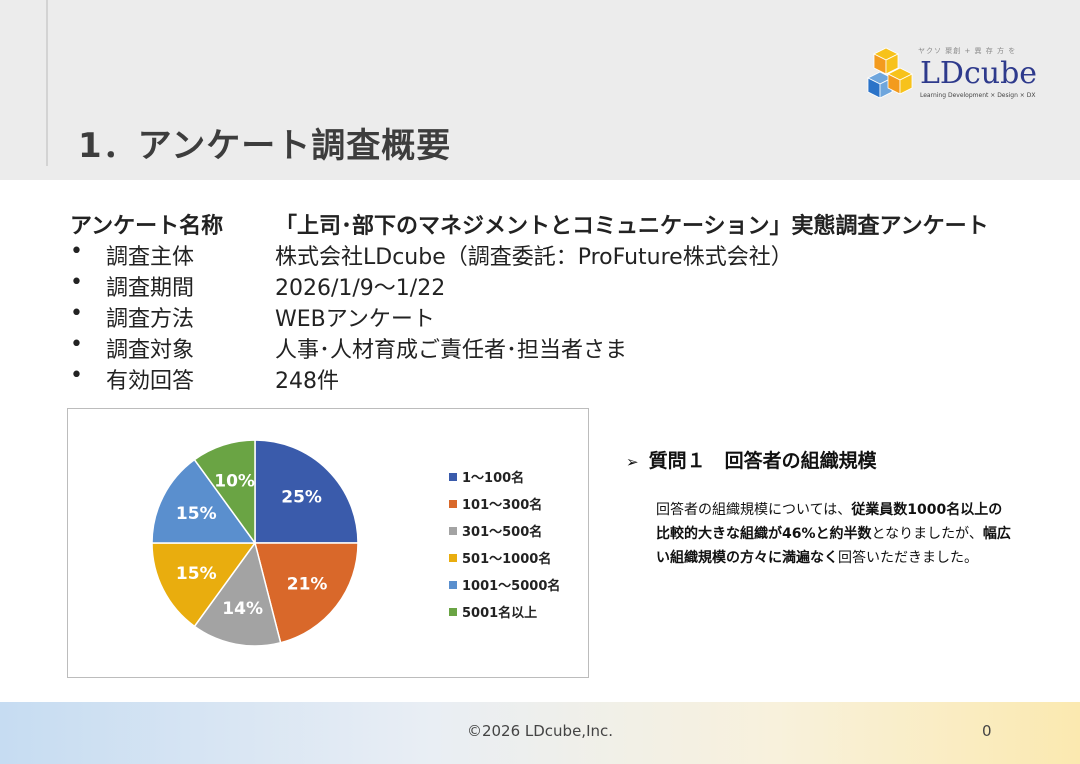 The width and height of the screenshot is (1080, 764). What do you see at coordinates (890, 73) in the screenshot?
I see `cube-logo-icon` at bounding box center [890, 73].